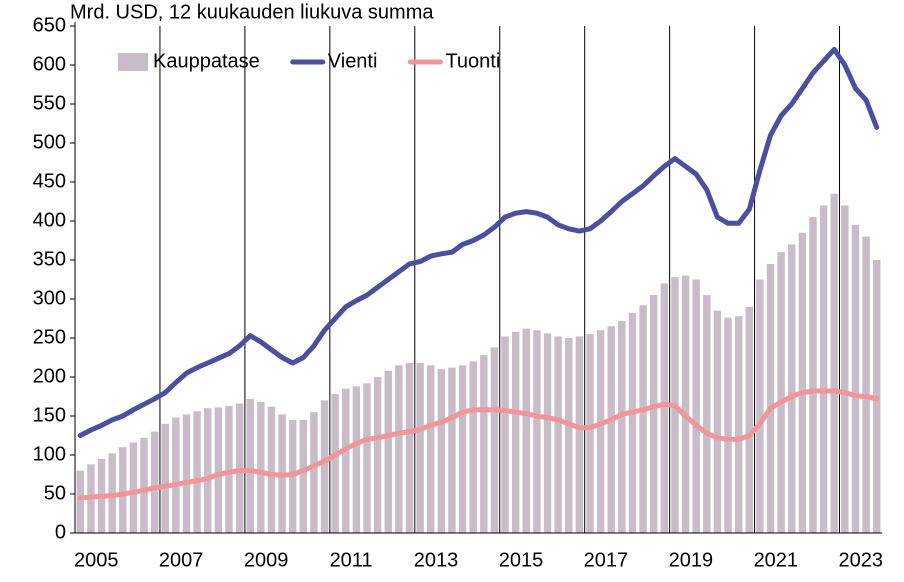 Image resolution: width=904 pixels, height=582 pixels. I want to click on y-tick-label: 50, so click(55, 493).